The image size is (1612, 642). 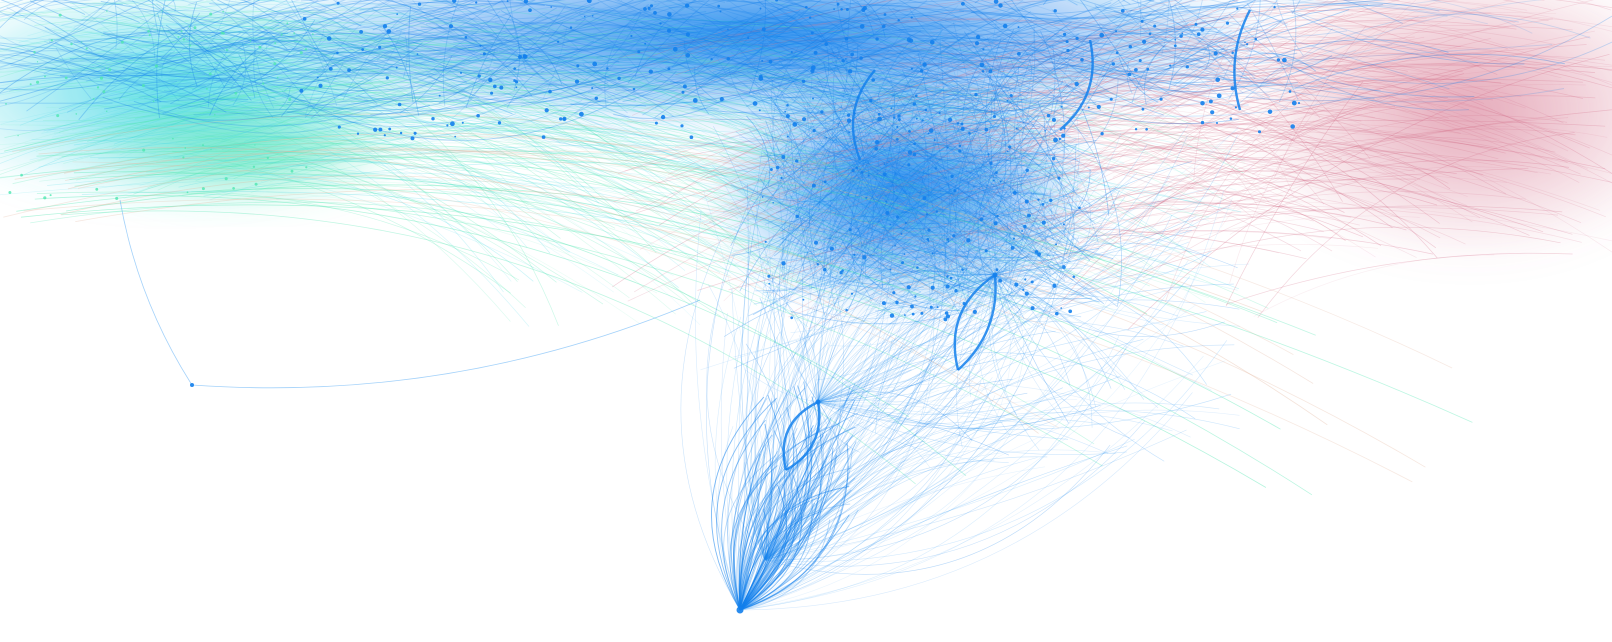 I want to click on edge-thick-accent, so click(x=803, y=436).